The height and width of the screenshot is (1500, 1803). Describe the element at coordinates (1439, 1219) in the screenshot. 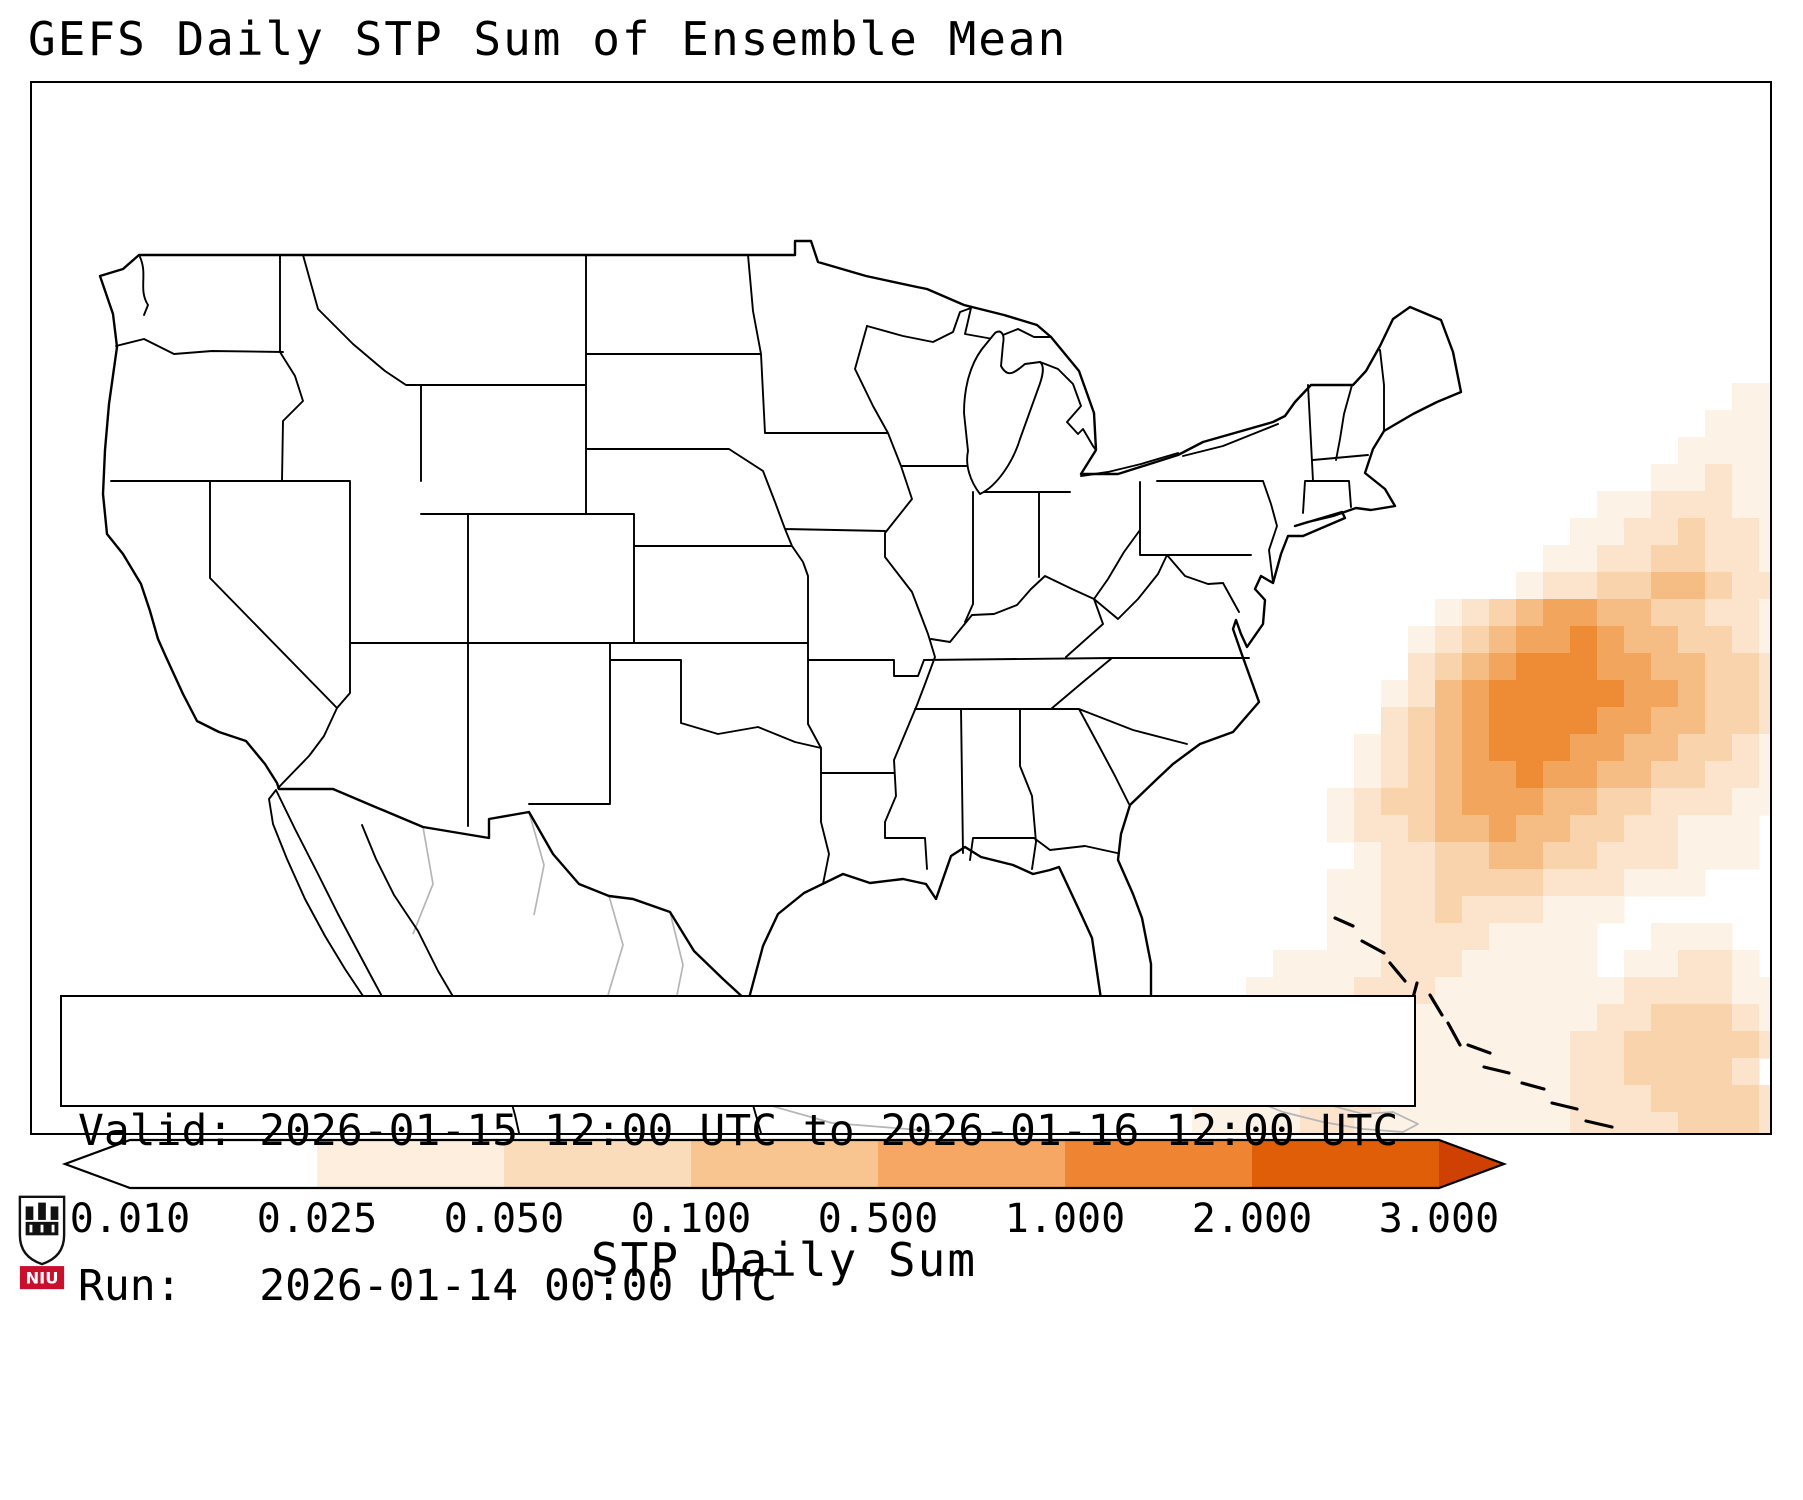

I see `colorbar-tick-label: 3.000` at that location.